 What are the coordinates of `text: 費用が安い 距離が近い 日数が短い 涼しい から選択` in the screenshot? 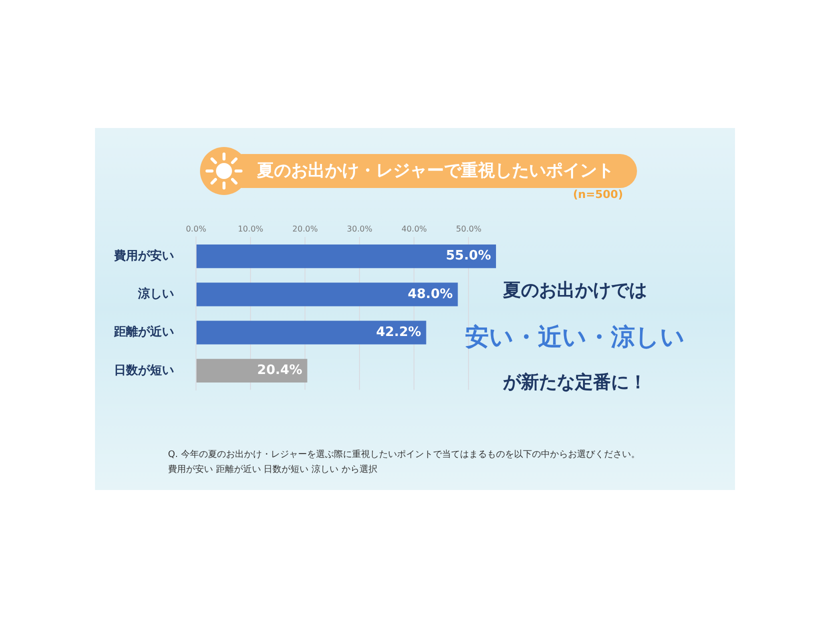 It's located at (273, 470).